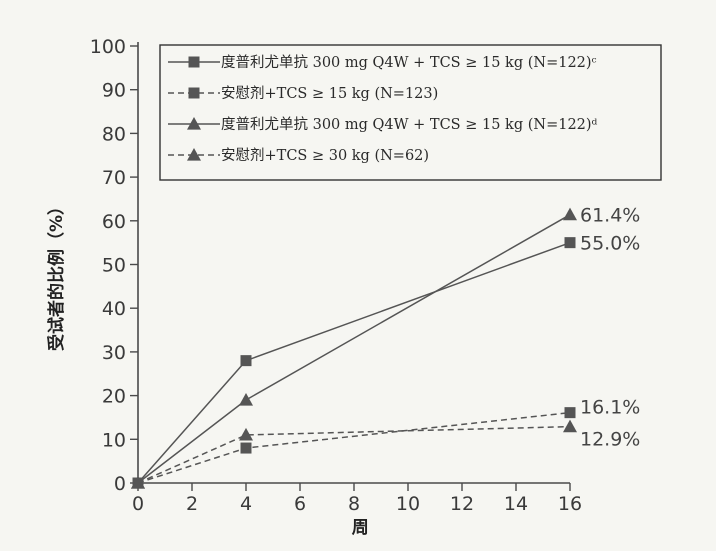 Image resolution: width=716 pixels, height=551 pixels. Describe the element at coordinates (114, 353) in the screenshot. I see `y-tick-label: 30` at that location.